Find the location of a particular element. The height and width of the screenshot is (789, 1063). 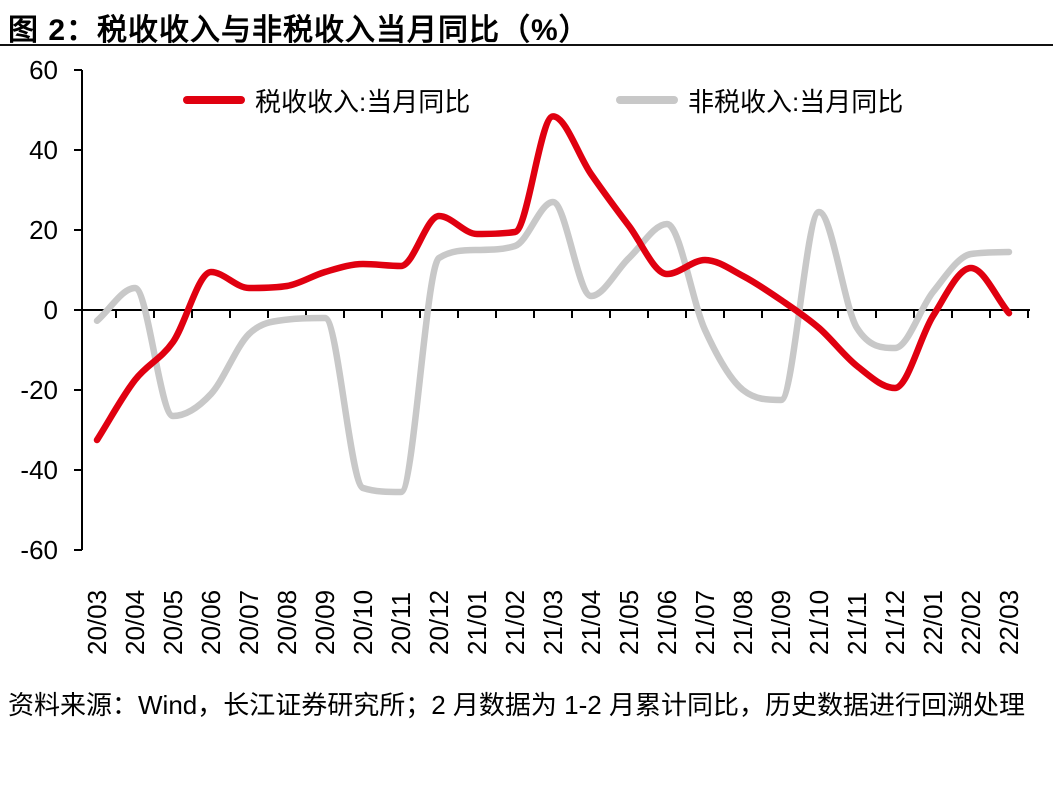

y-axis-label: 20 is located at coordinates (43, 230).